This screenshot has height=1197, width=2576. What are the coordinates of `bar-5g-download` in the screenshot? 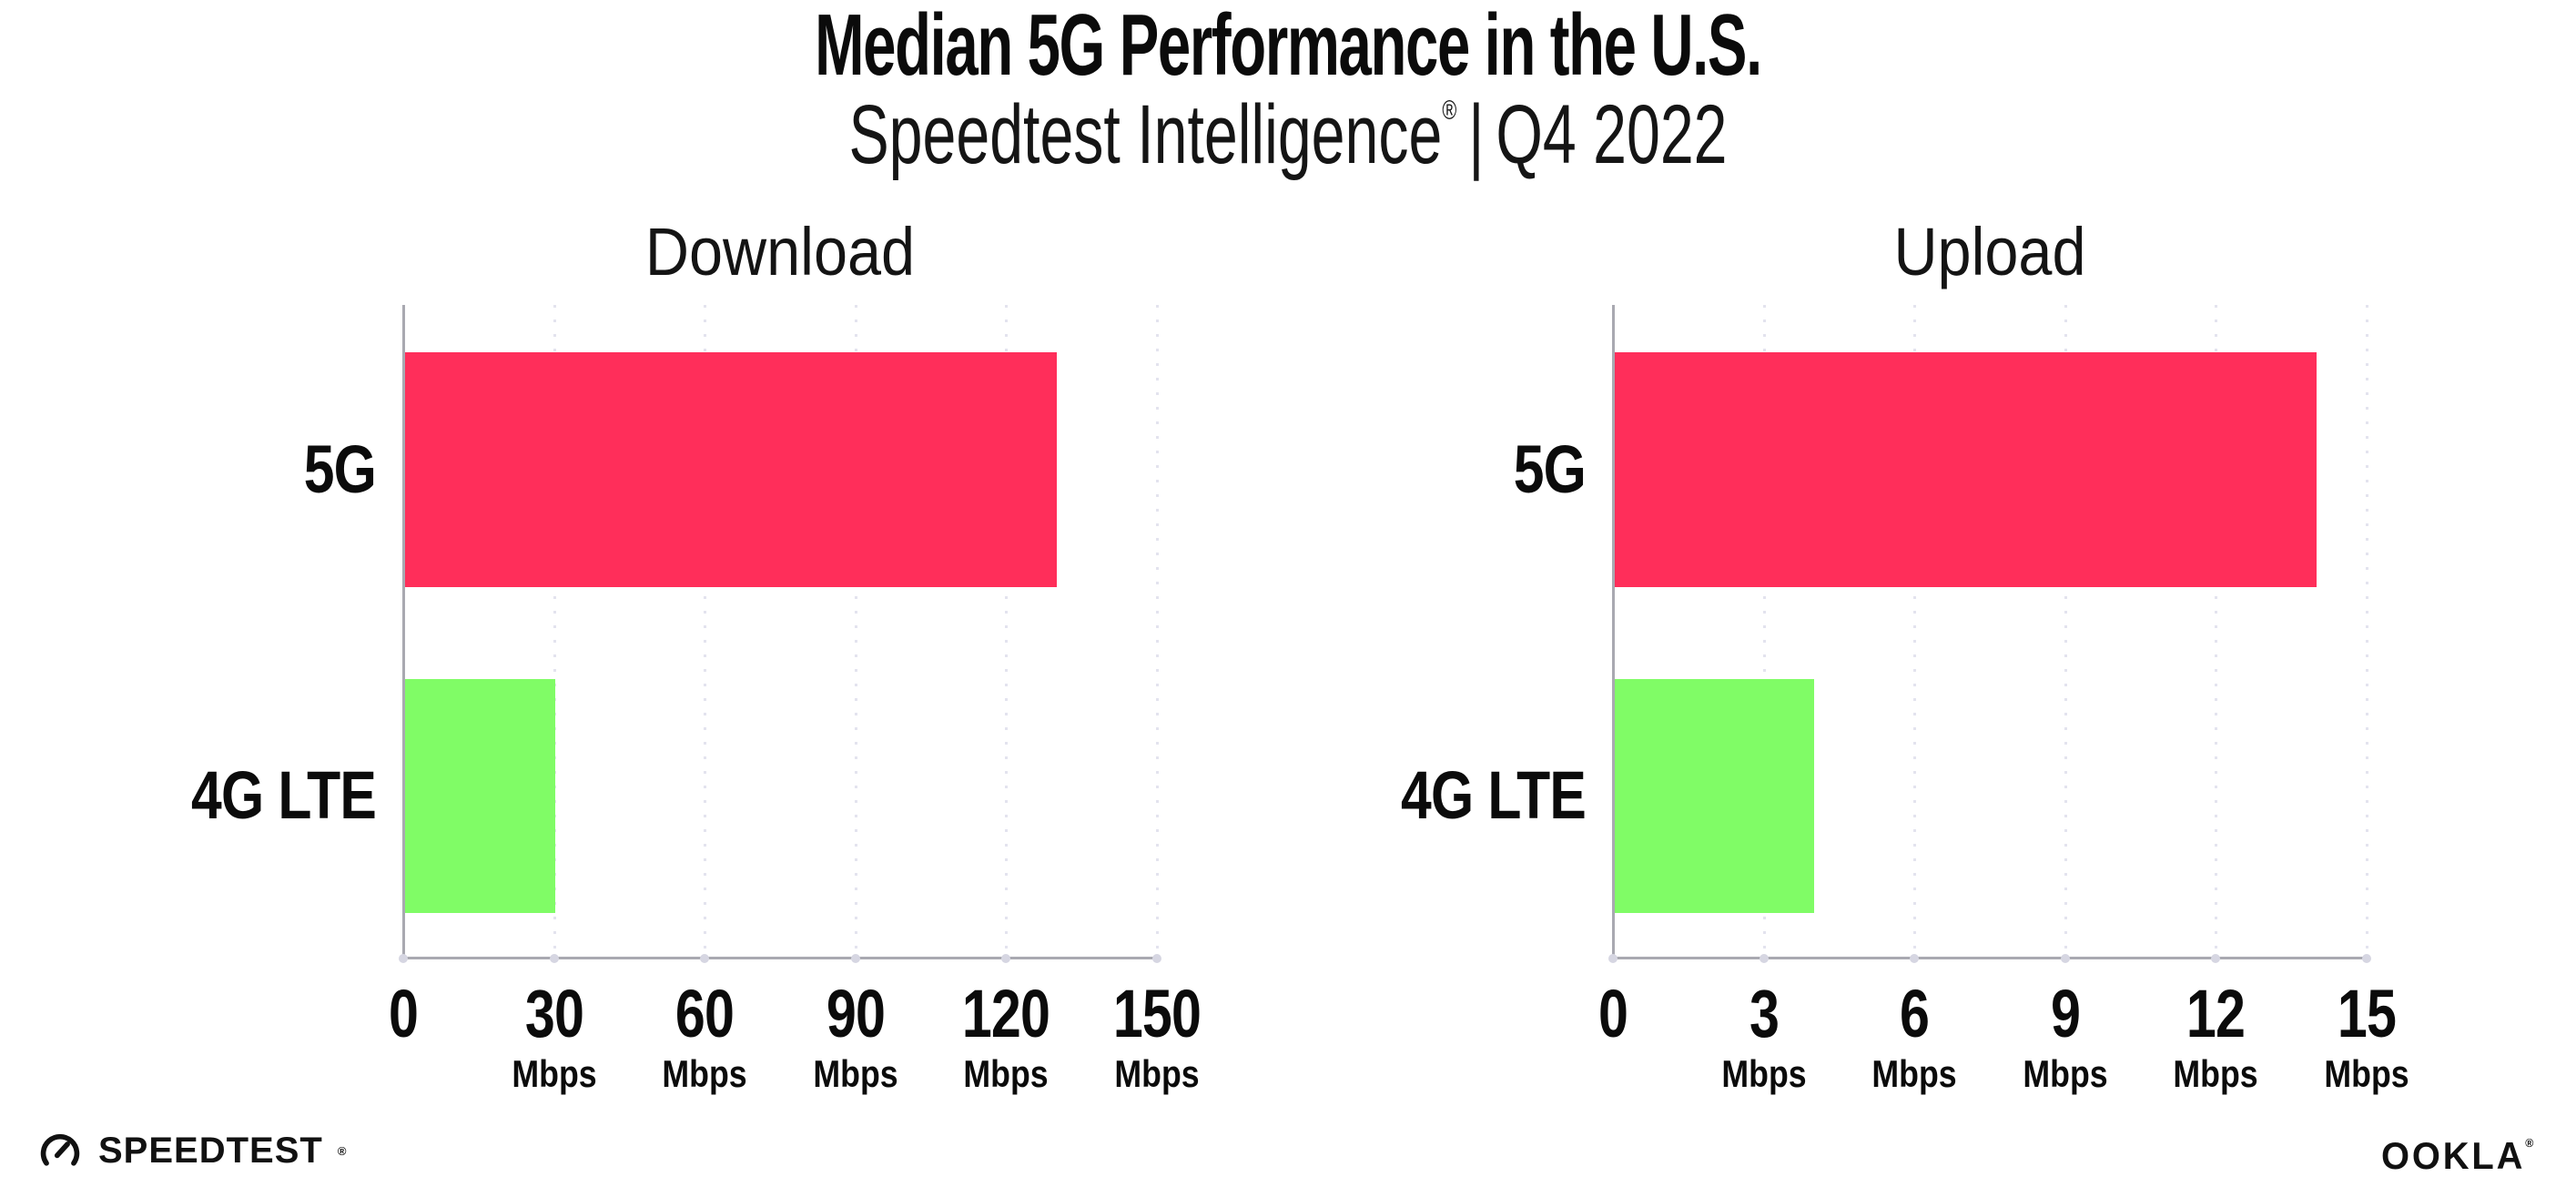 It's located at (730, 470).